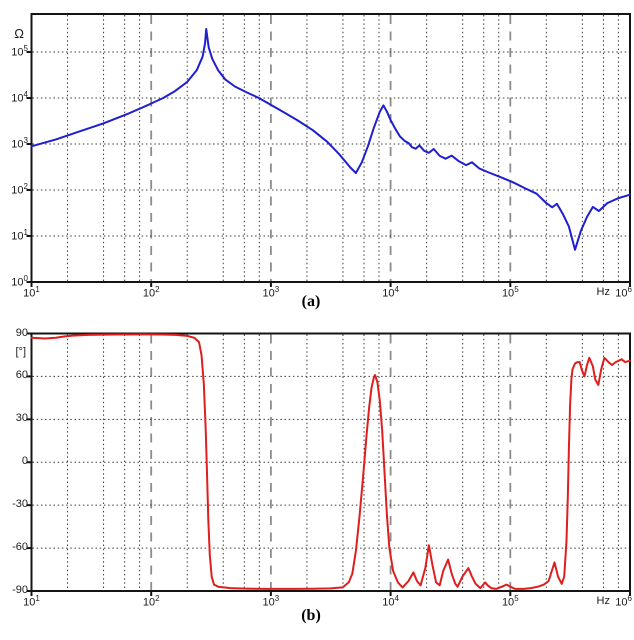 This screenshot has height=640, width=634. Describe the element at coordinates (21, 418) in the screenshot. I see `y-tick-label: 30` at that location.